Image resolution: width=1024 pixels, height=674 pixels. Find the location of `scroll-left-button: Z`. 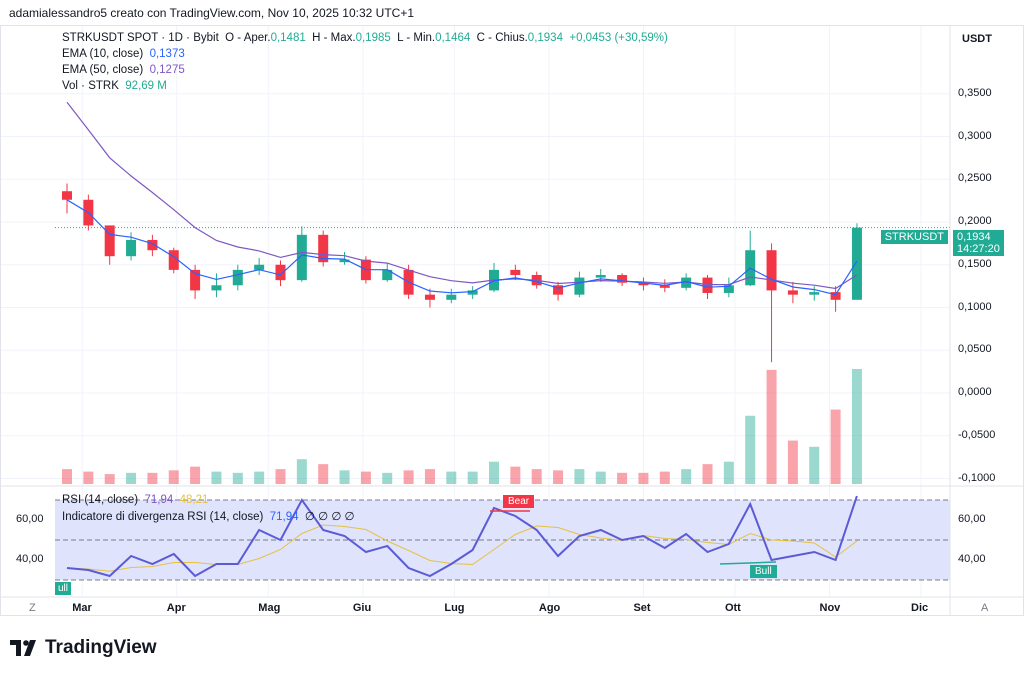

scroll-left-button: Z is located at coordinates (32, 608).